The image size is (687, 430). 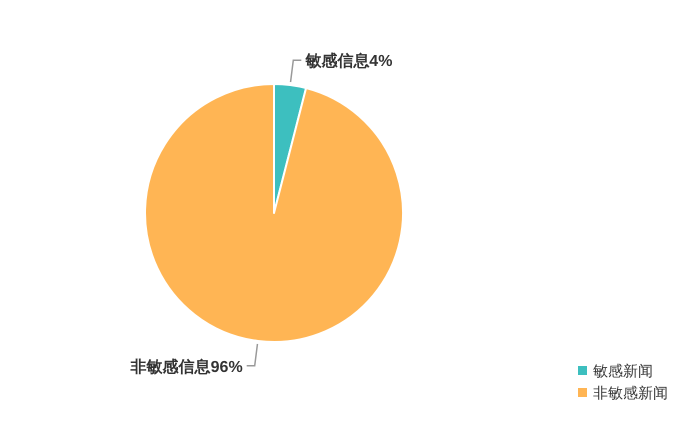 I want to click on data-label: 非敏感信息96%, so click(x=186, y=367).